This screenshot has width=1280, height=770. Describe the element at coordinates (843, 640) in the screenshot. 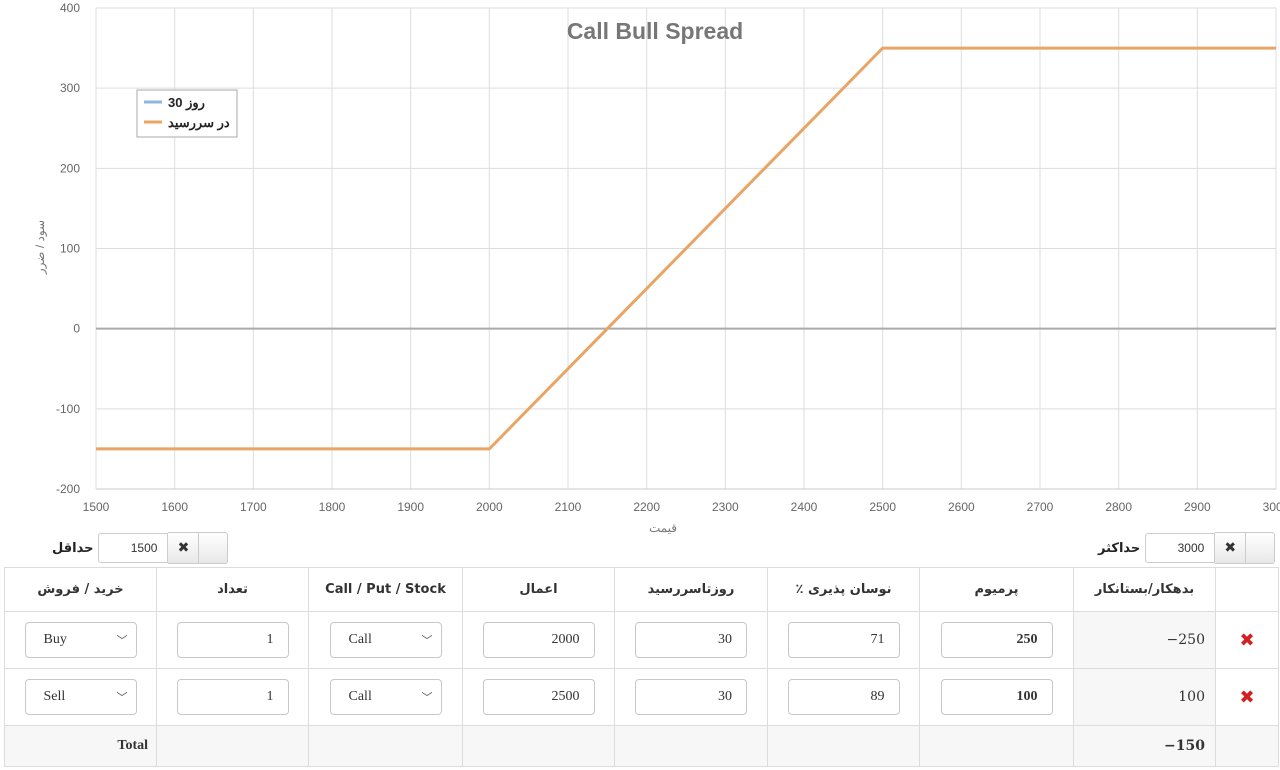

I see `volatility-input: 71` at that location.